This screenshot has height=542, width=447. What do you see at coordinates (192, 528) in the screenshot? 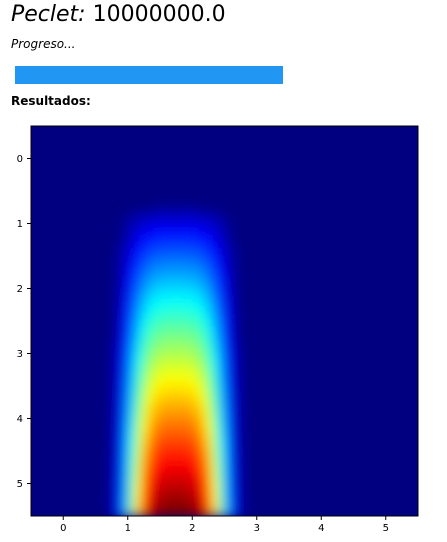
I see `x-tick-label: 2` at bounding box center [192, 528].